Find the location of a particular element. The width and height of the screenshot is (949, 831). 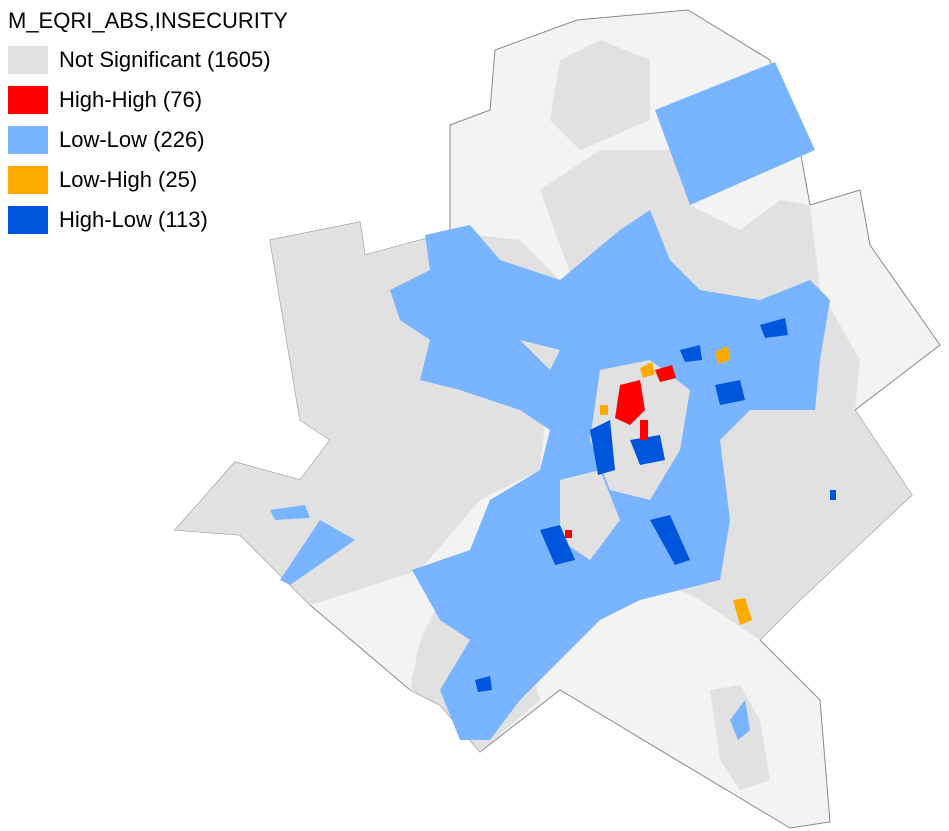

legend-item: Low-Low (226) is located at coordinates (106, 140).